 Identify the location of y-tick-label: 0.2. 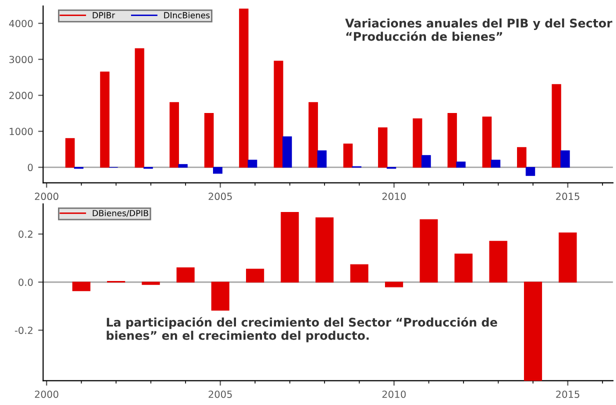
(25, 234).